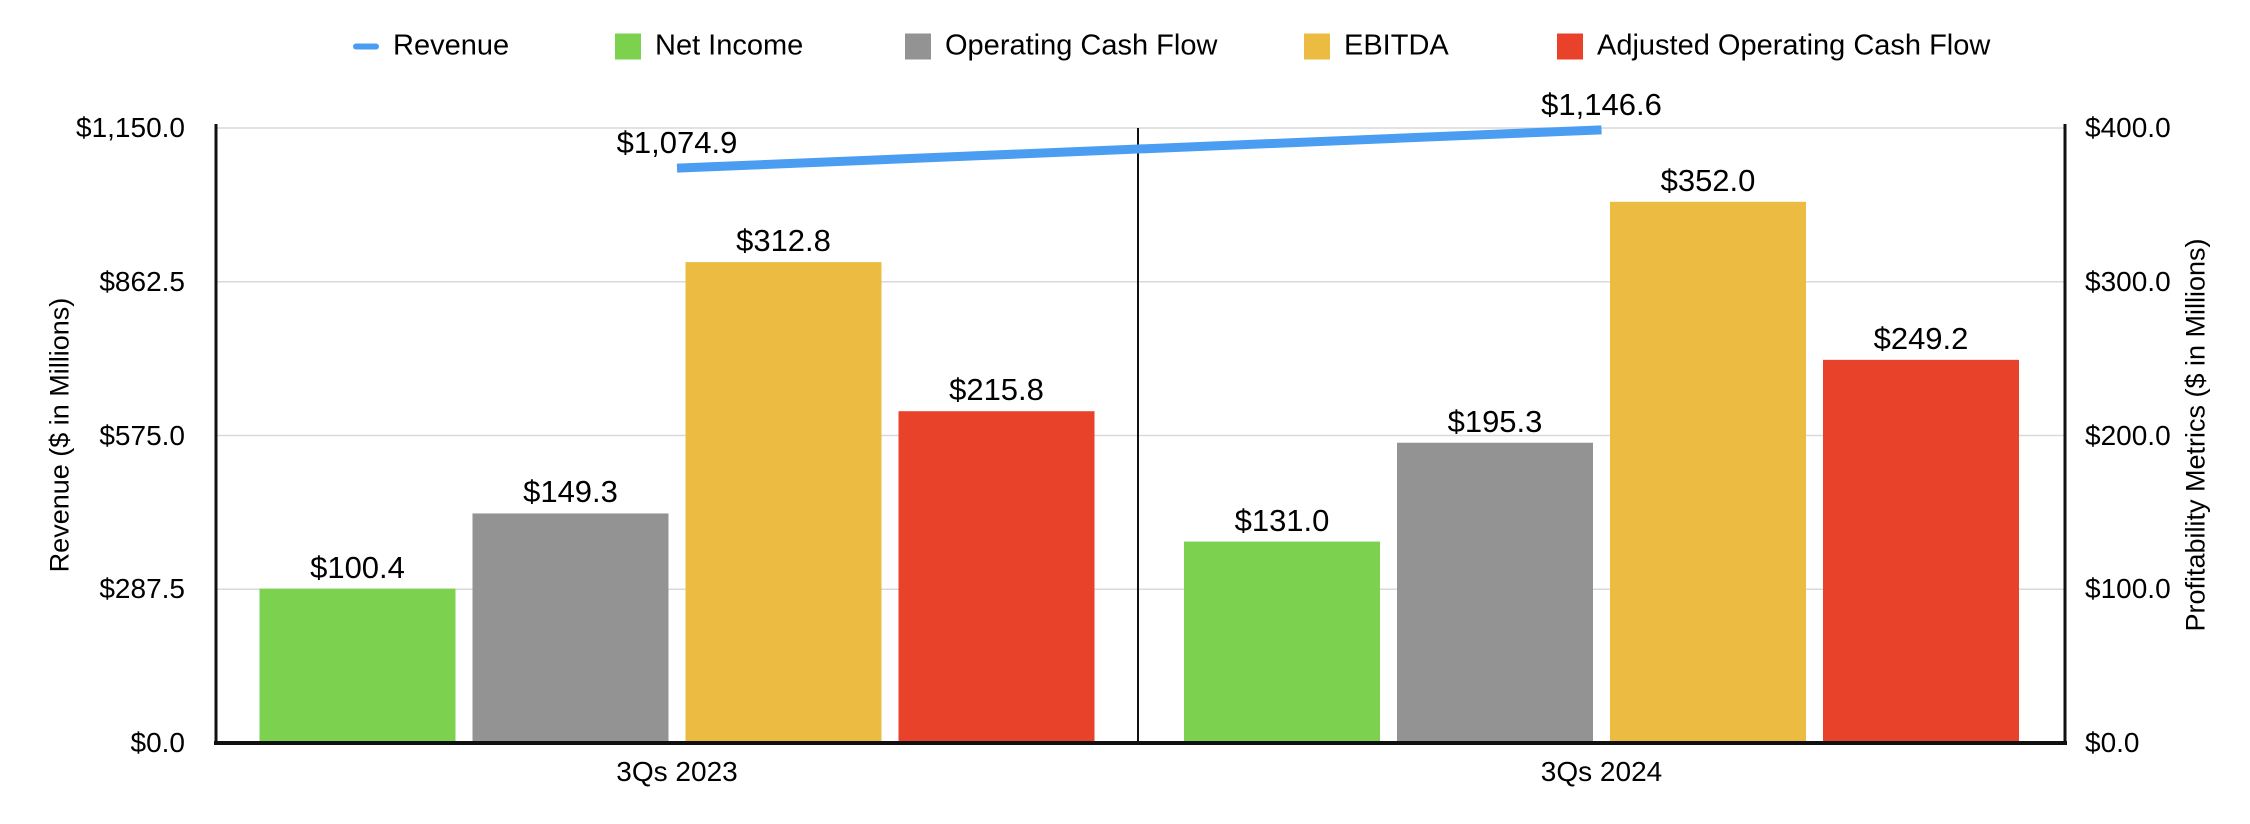 The height and width of the screenshot is (824, 2250). What do you see at coordinates (2128, 435) in the screenshot?
I see `right-axis-tick: $200.0` at bounding box center [2128, 435].